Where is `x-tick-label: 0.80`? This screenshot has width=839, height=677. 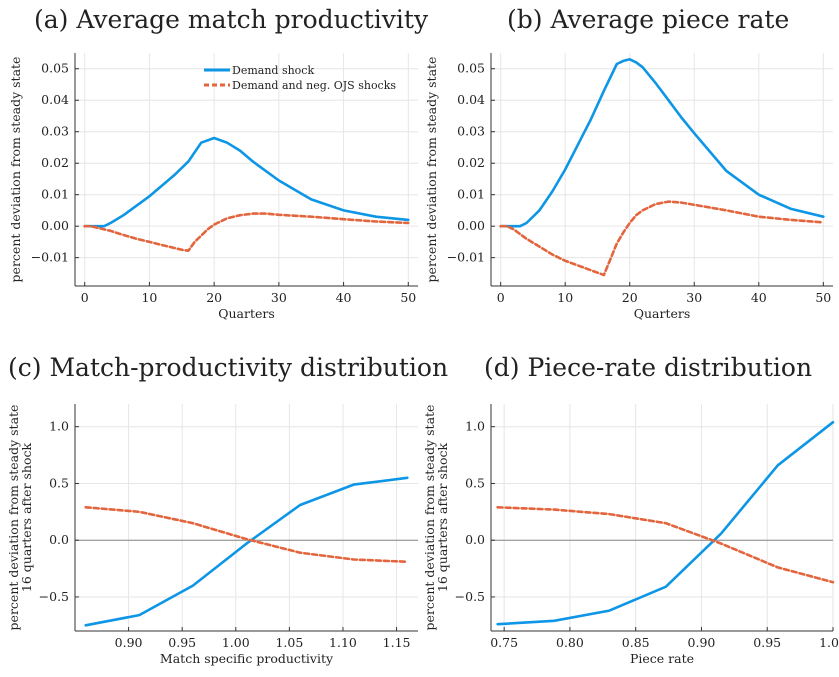 x-tick-label: 0.80 is located at coordinates (570, 642).